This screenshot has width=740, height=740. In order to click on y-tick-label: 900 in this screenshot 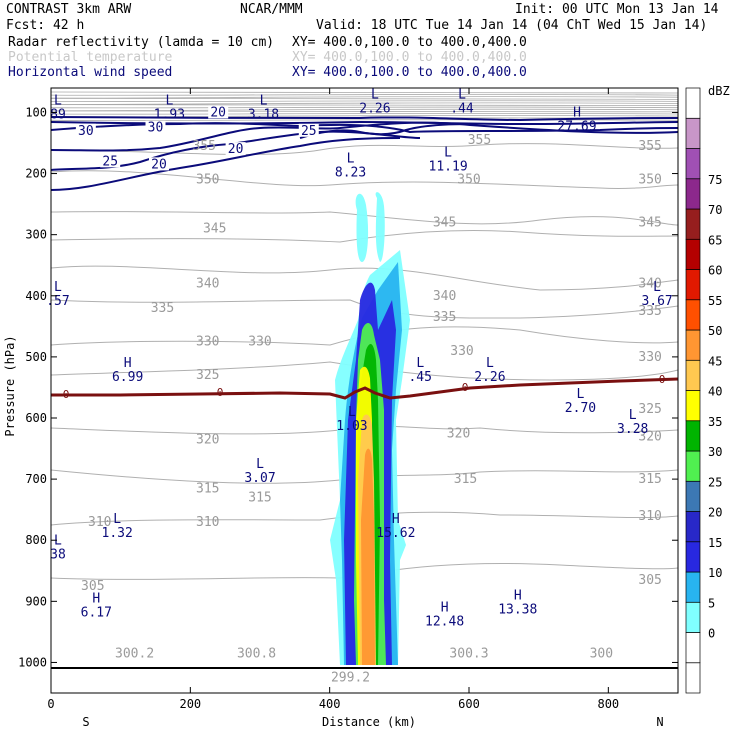, I will do `click(36, 601)`.